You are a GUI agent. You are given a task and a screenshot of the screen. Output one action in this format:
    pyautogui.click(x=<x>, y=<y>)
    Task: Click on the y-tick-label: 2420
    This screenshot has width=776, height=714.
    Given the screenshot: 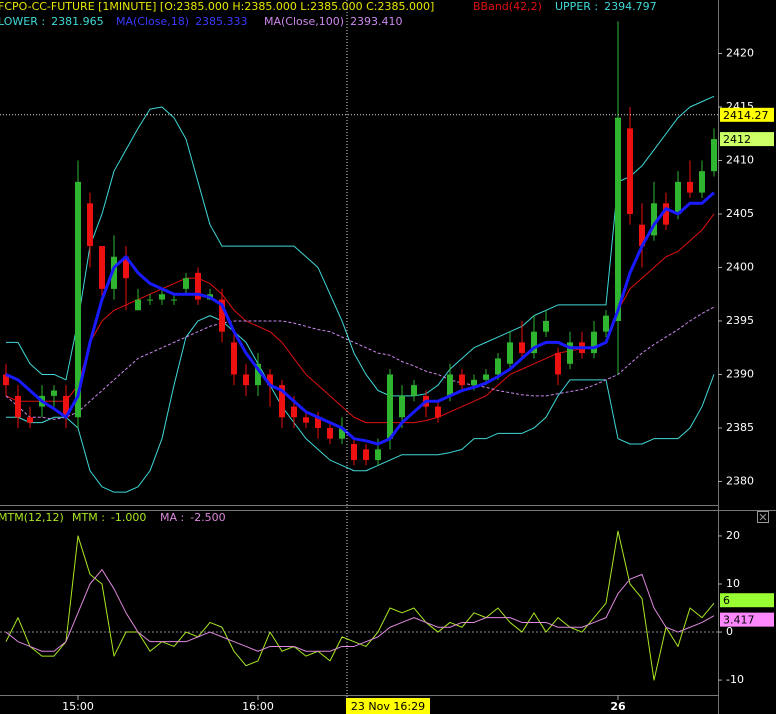 What is the action you would take?
    pyautogui.click(x=740, y=52)
    